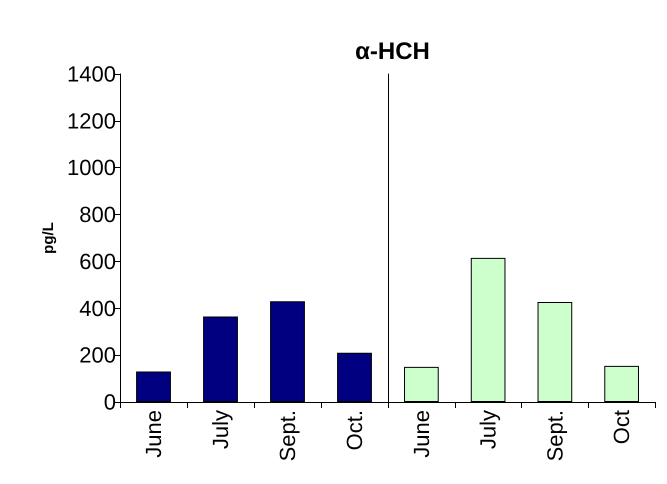  I want to click on chart-title: α-HCH, so click(392, 52).